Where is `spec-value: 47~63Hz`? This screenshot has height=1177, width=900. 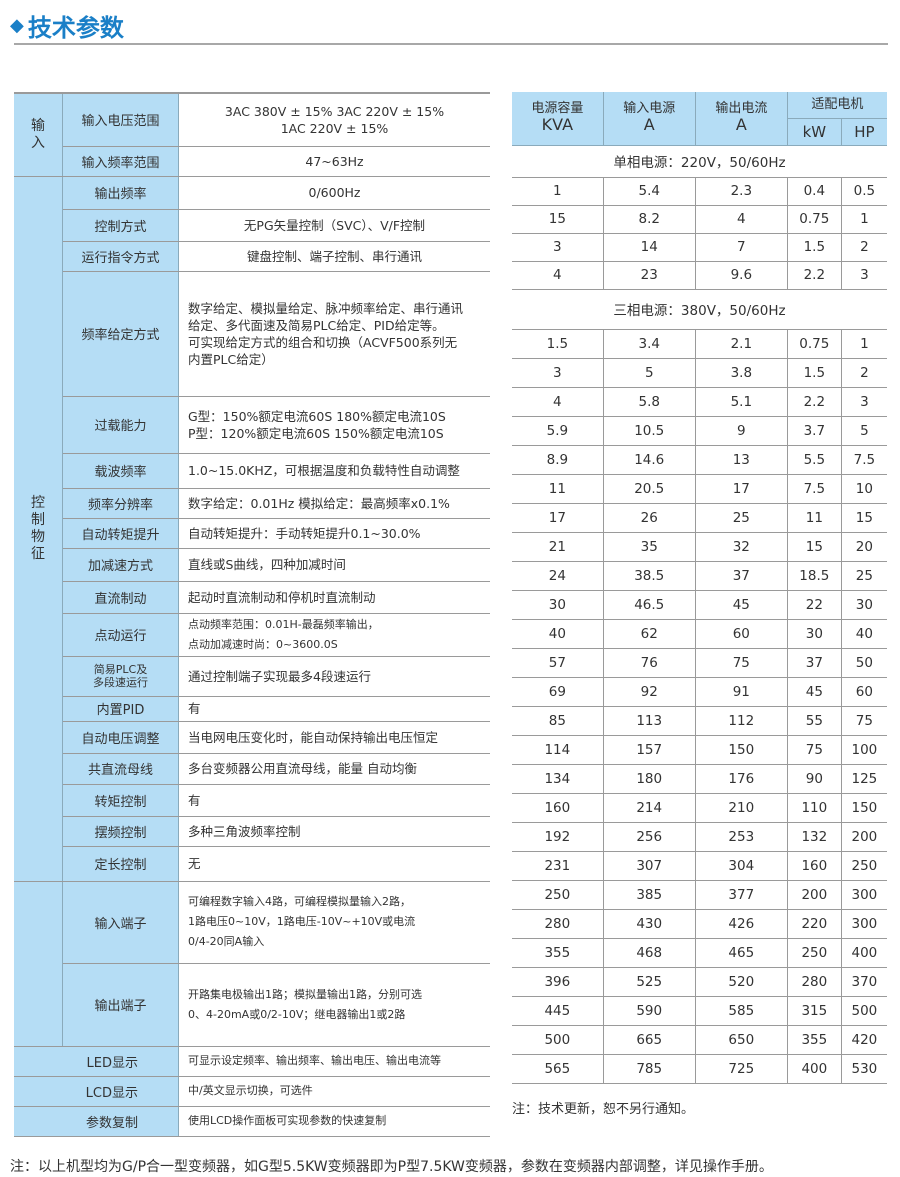
spec-value: 47~63Hz is located at coordinates (334, 161).